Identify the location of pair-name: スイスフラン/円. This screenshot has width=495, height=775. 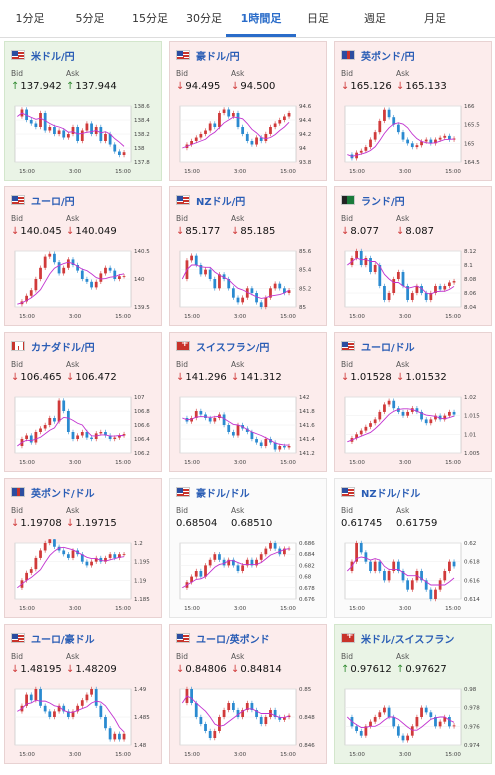
(233, 348).